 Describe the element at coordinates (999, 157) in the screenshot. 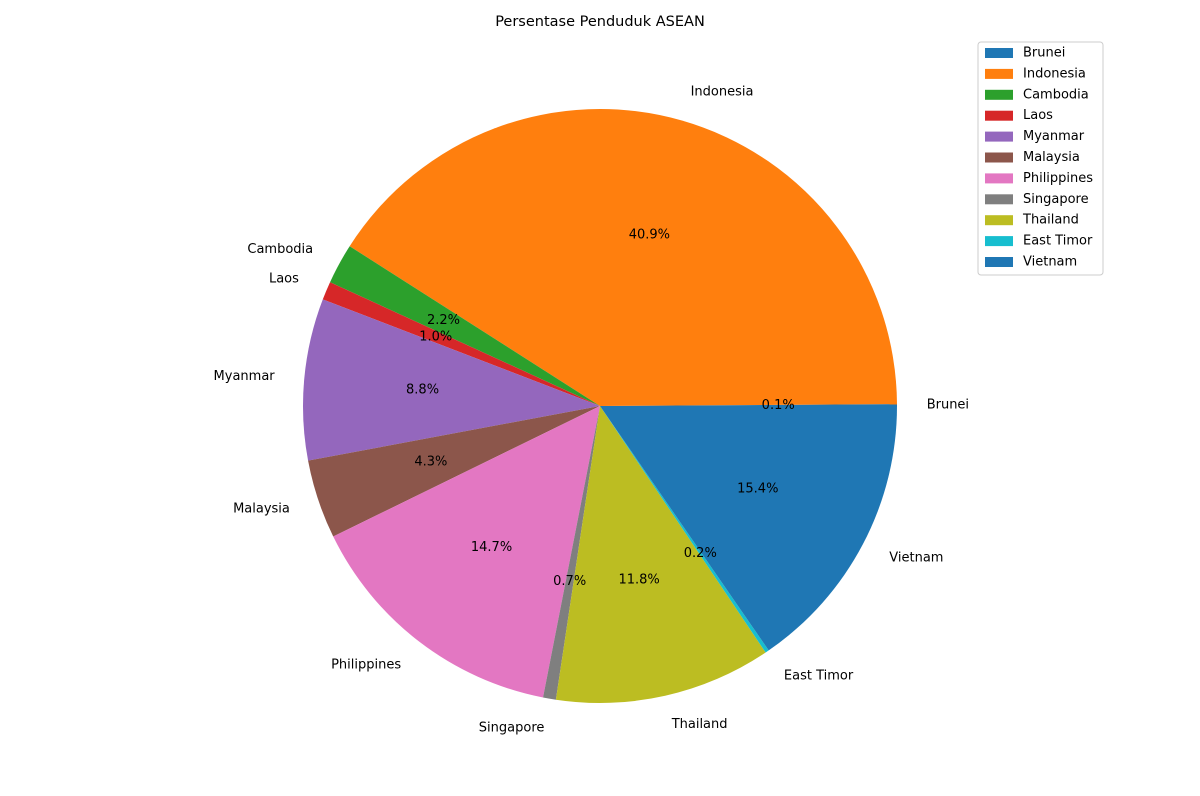

I see `legend-swatch-malaysia` at that location.